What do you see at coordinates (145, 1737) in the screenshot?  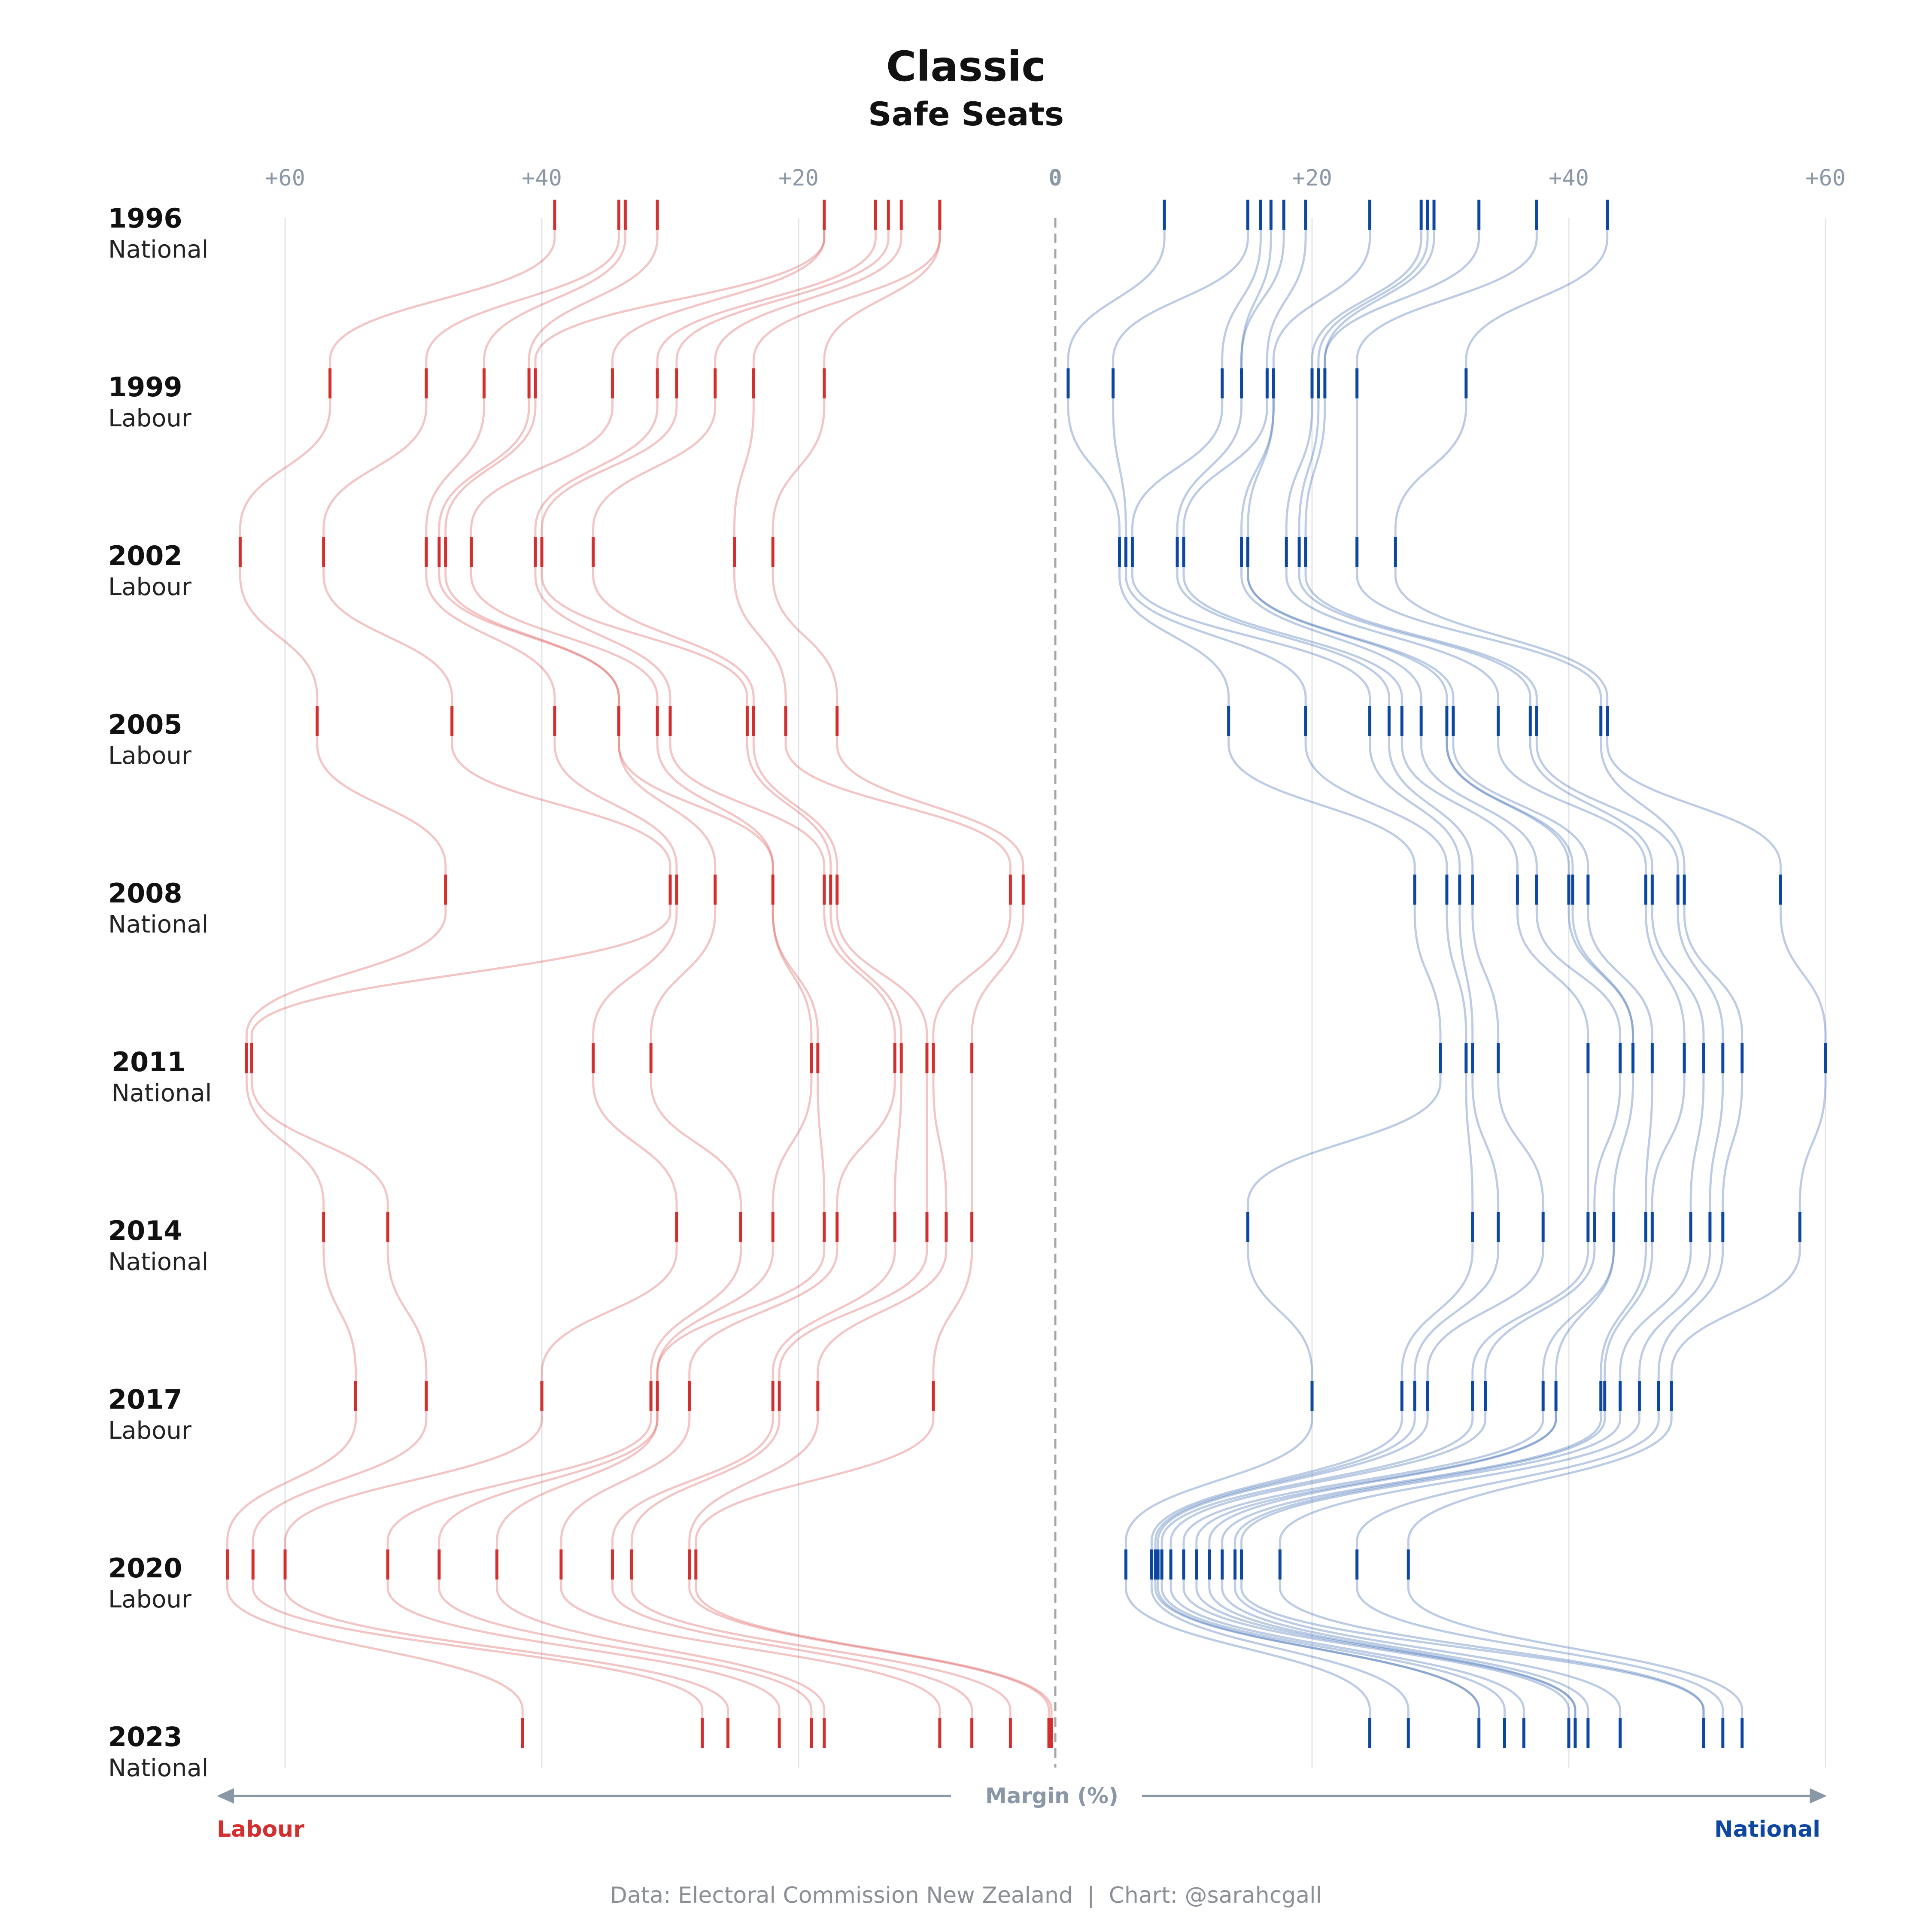 I see `year-label: 2023` at bounding box center [145, 1737].